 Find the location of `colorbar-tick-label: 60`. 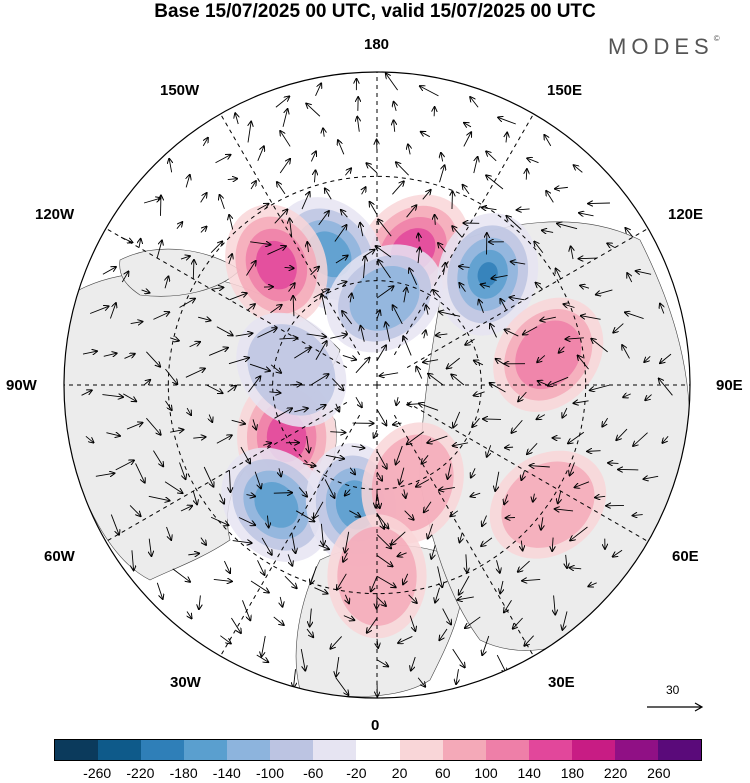

colorbar-tick-label: 60 is located at coordinates (443, 773).